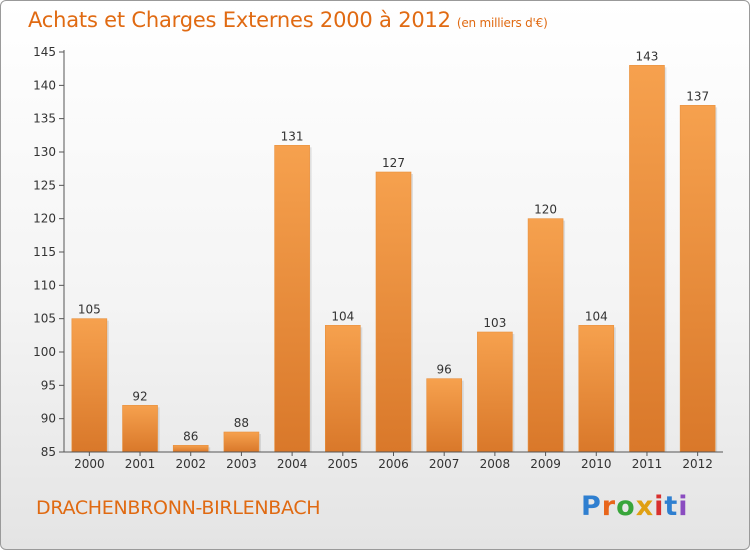 The image size is (750, 550). I want to click on x-tick-label: 2001, so click(140, 464).